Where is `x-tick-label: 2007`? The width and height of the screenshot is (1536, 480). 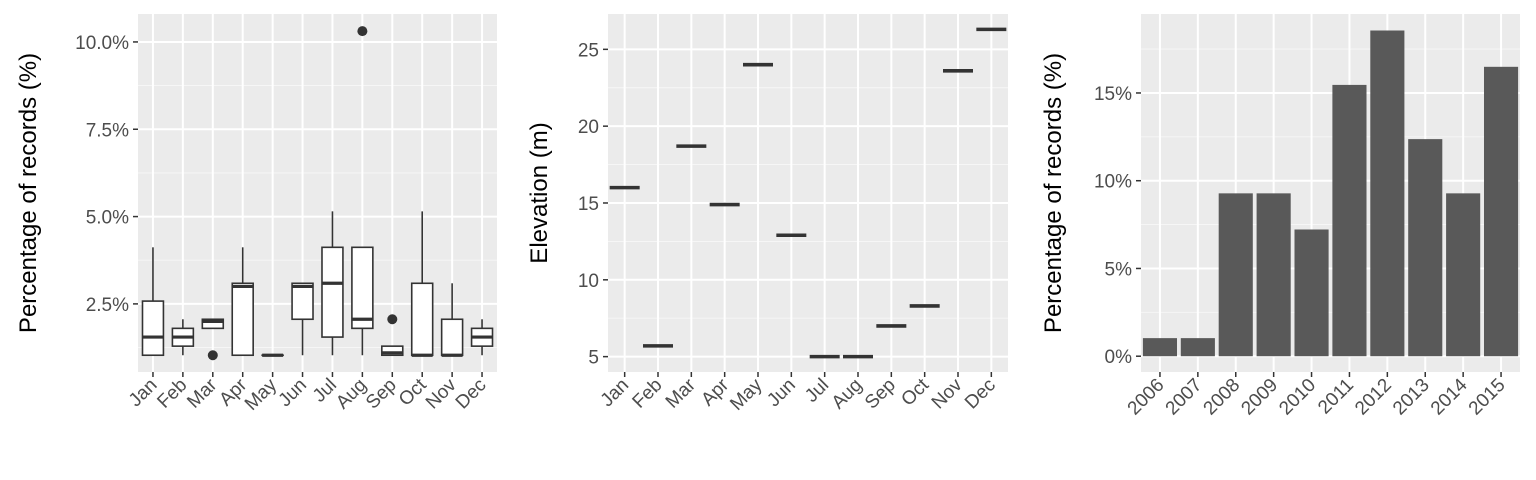
x-tick-label: 2007 is located at coordinates (1184, 397).